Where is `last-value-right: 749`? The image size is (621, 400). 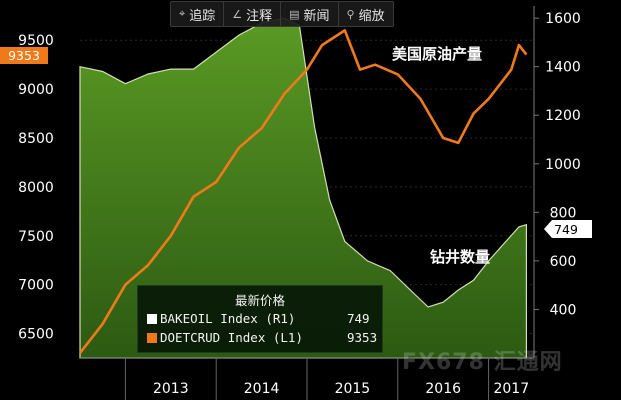 last-value-right: 749 is located at coordinates (566, 229).